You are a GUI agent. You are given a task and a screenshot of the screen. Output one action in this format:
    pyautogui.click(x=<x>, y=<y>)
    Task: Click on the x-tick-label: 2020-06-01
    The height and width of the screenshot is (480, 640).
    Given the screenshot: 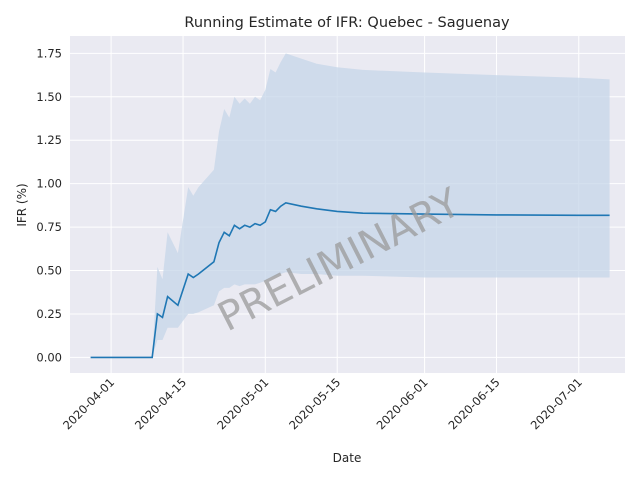 What is the action you would take?
    pyautogui.click(x=402, y=403)
    